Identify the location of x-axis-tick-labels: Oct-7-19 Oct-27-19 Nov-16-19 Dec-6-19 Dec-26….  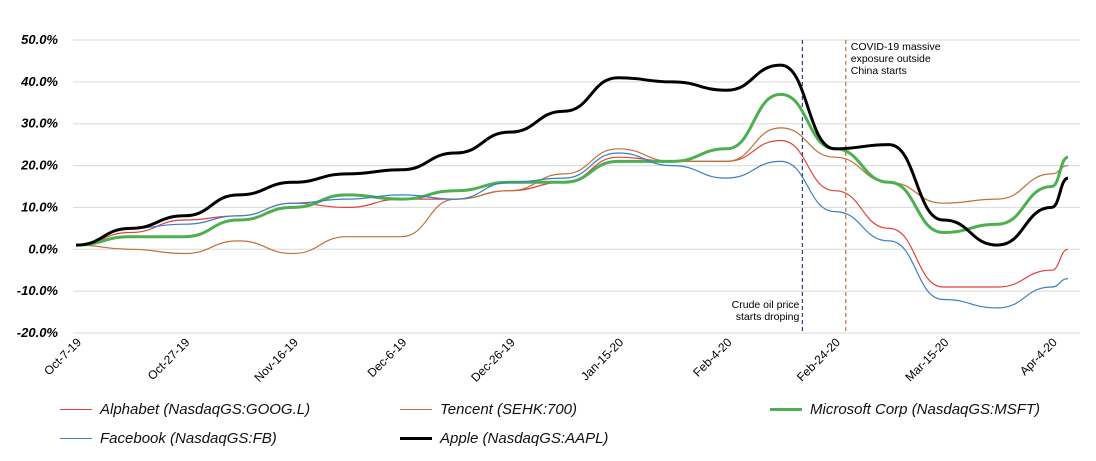
(550, 360).